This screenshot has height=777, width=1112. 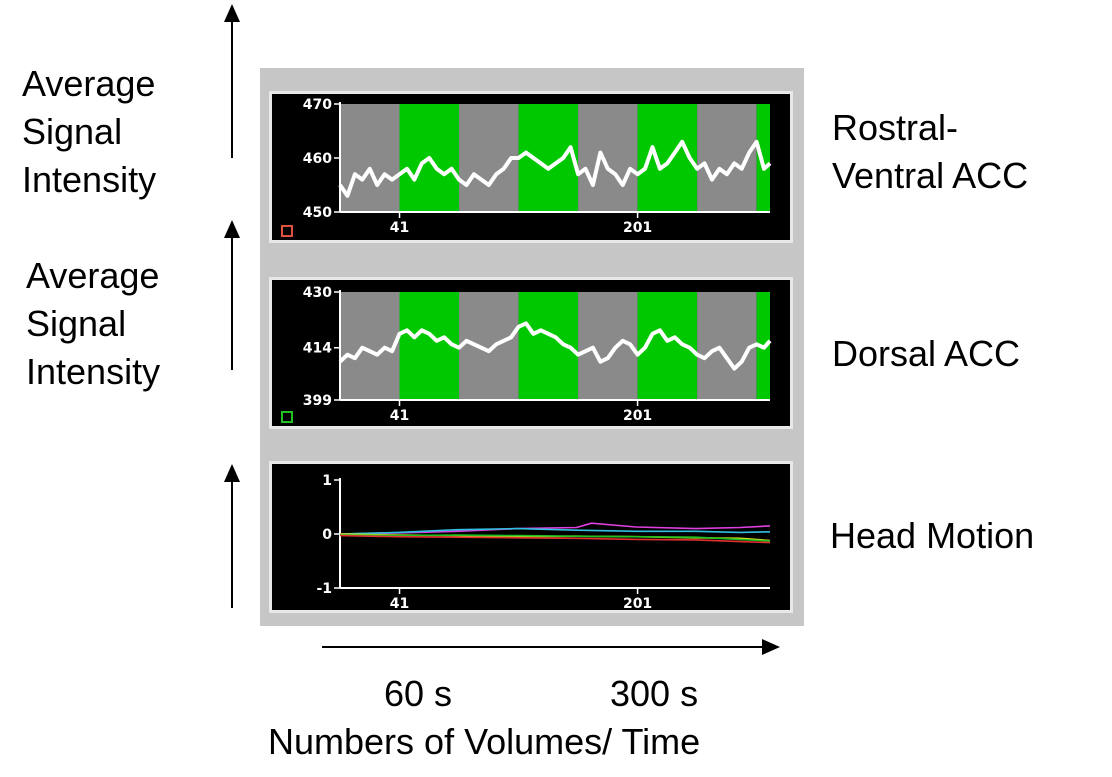 What do you see at coordinates (484, 741) in the screenshot?
I see `x-axis-title: Numbers of Volumes/ Time` at bounding box center [484, 741].